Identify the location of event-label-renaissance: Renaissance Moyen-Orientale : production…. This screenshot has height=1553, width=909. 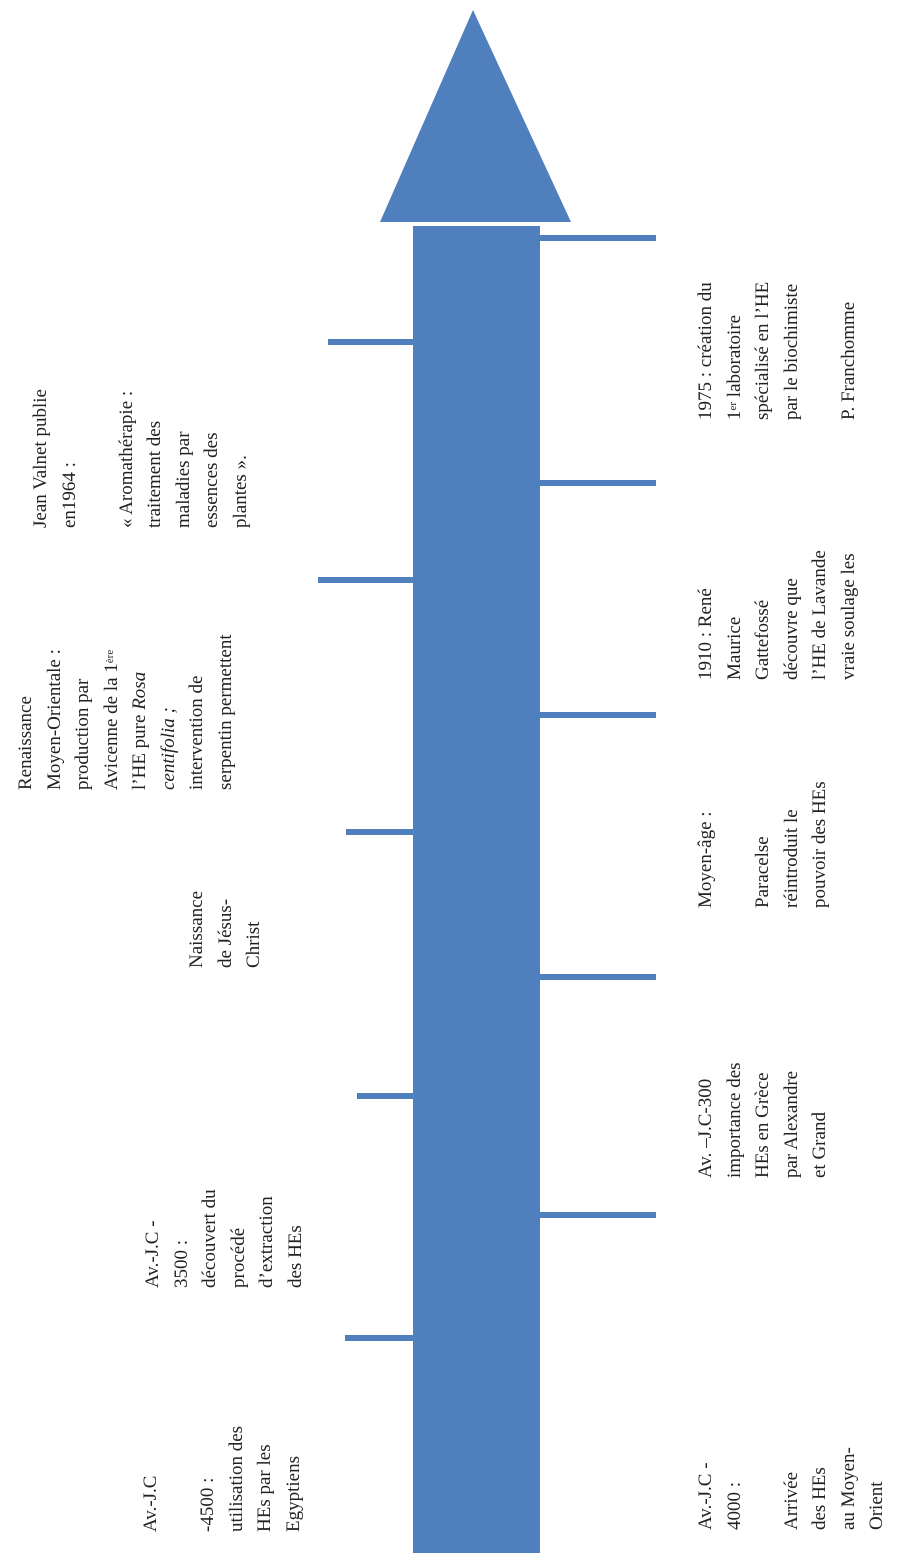
(143, 690).